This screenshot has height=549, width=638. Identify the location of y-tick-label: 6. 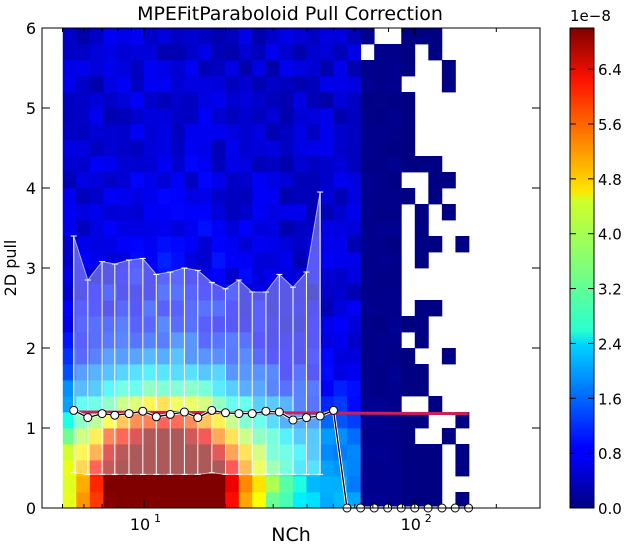
(31, 28).